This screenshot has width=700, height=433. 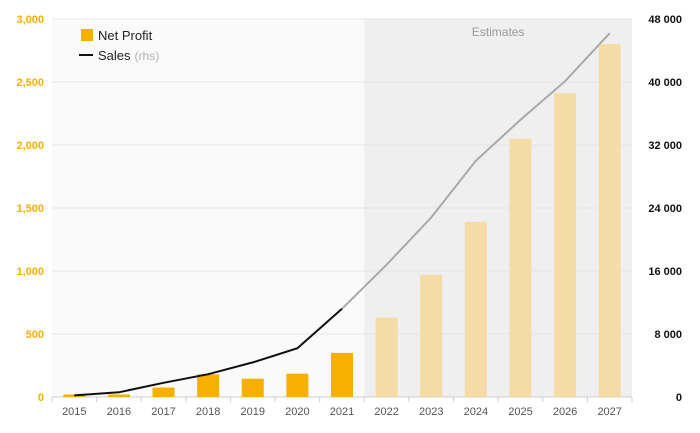 What do you see at coordinates (297, 385) in the screenshot?
I see `bar-net-profit-2020` at bounding box center [297, 385].